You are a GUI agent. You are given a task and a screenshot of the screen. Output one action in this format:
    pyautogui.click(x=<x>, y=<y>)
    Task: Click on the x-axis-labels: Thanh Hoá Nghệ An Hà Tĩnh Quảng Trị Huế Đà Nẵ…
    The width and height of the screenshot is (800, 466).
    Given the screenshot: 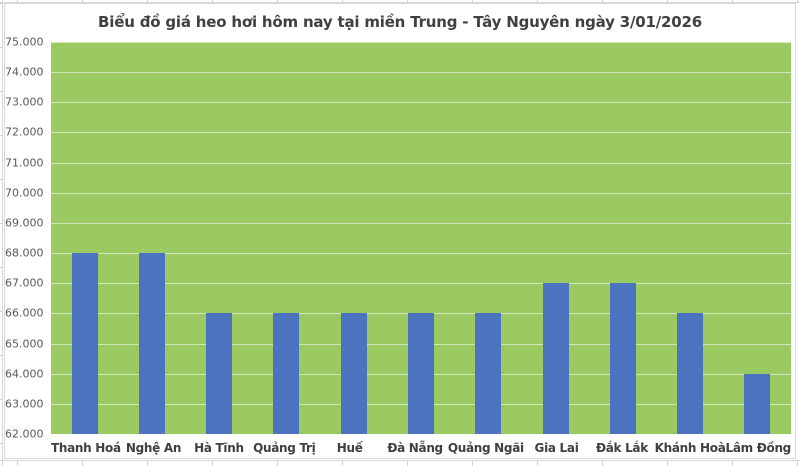 What is the action you would take?
    pyautogui.click(x=421, y=448)
    